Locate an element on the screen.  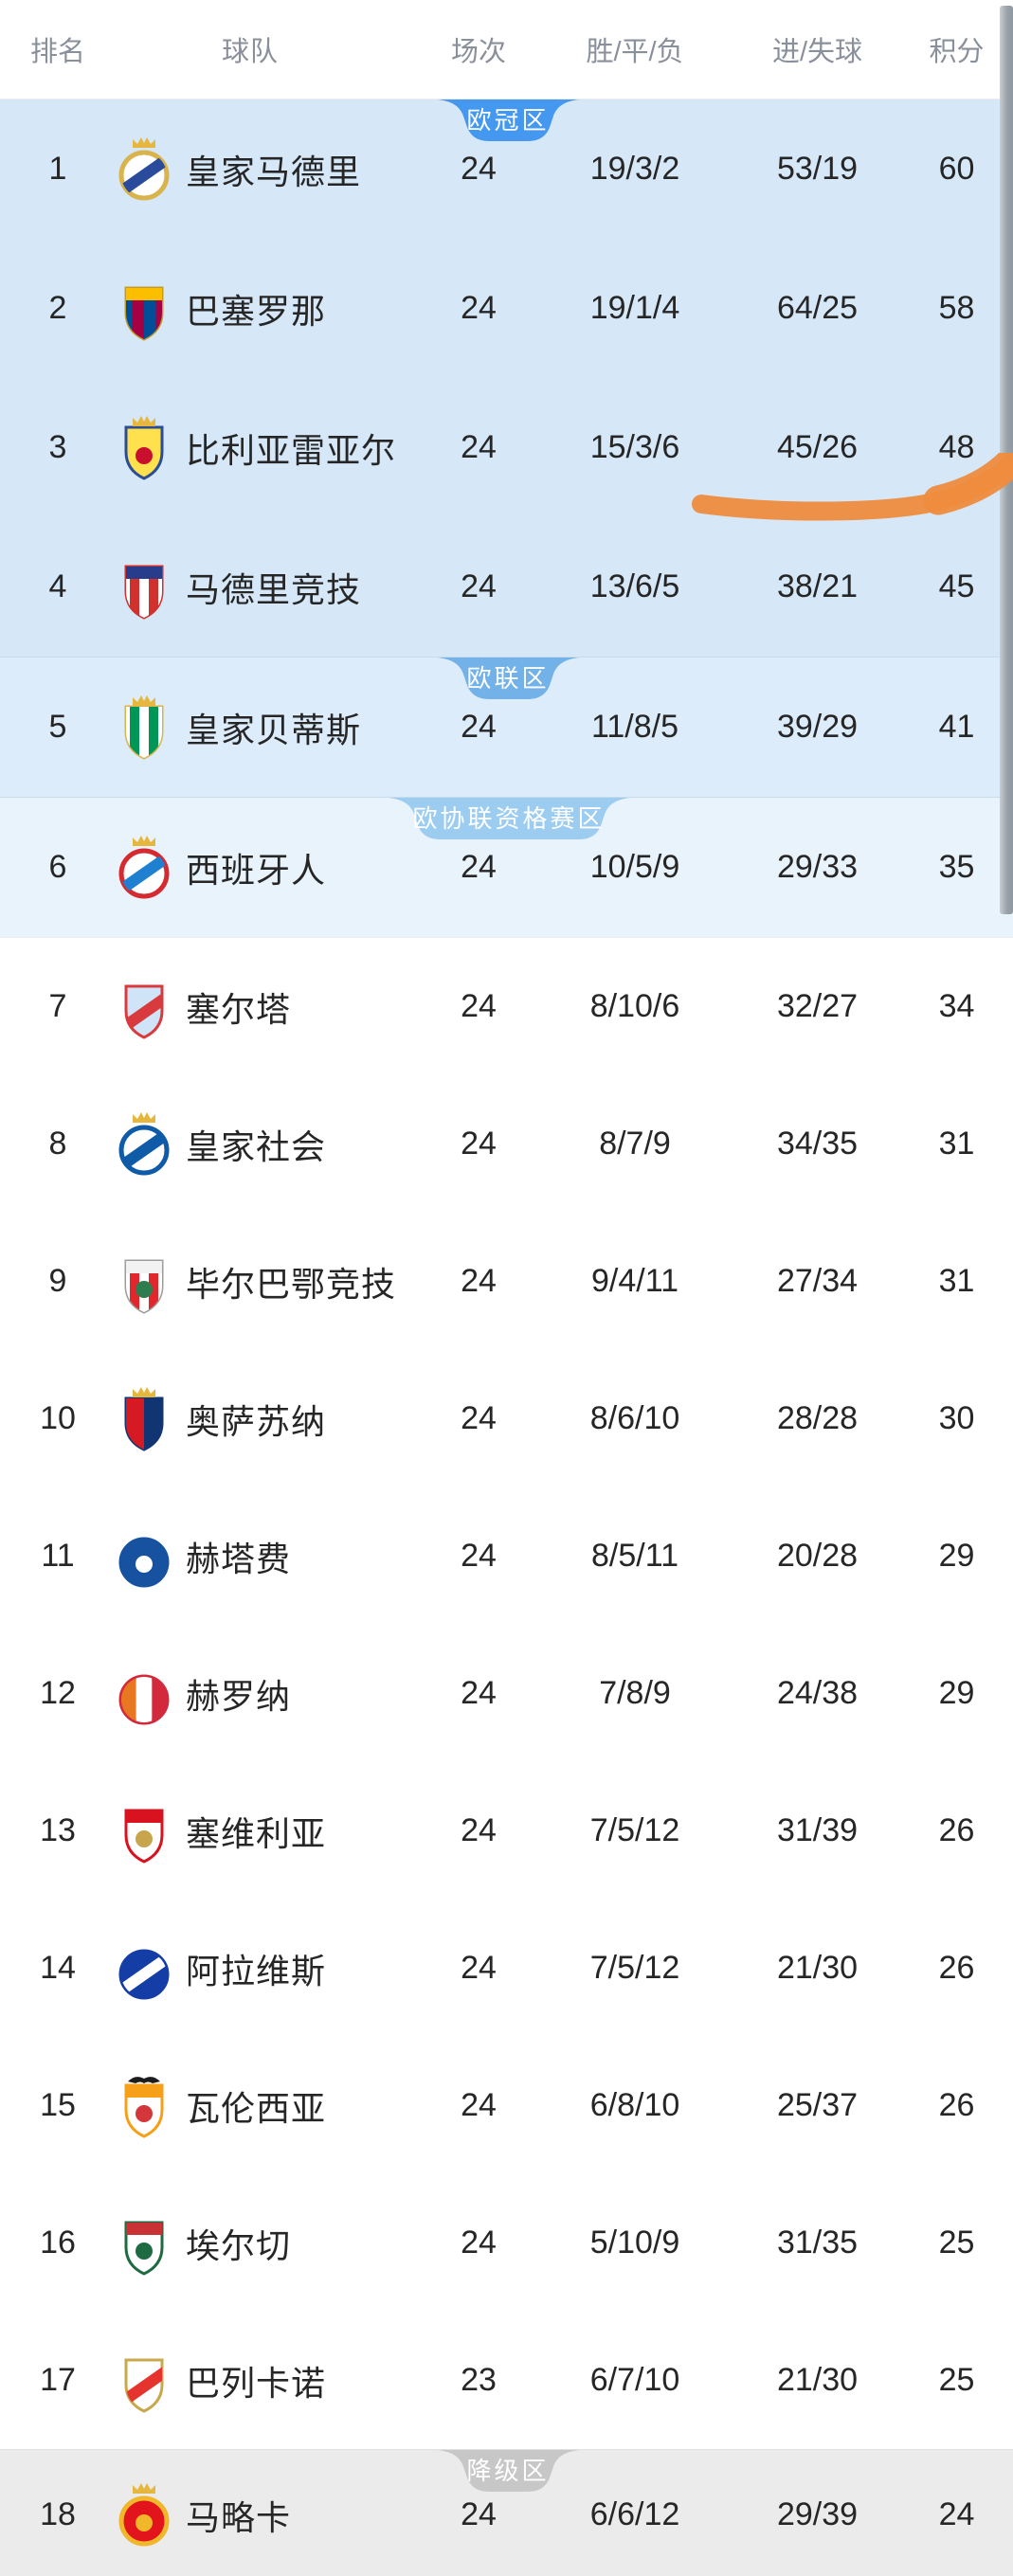
table-row: 17 巴列卡诺 23 6/7/10 21/30 25 is located at coordinates (506, 2380).